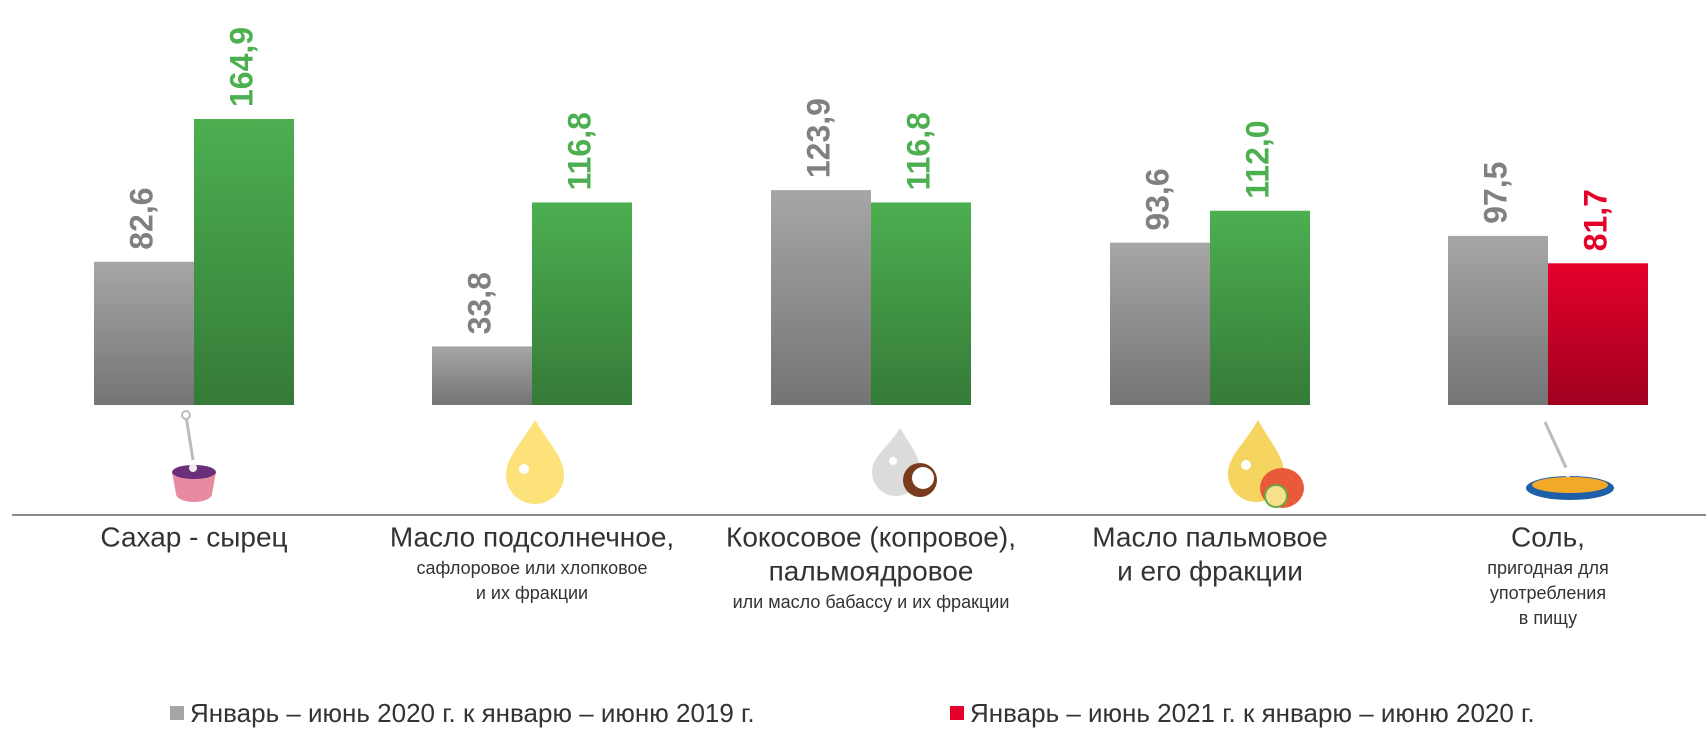  Describe the element at coordinates (479, 303) in the screenshot. I see `value-label: 33,8` at that location.